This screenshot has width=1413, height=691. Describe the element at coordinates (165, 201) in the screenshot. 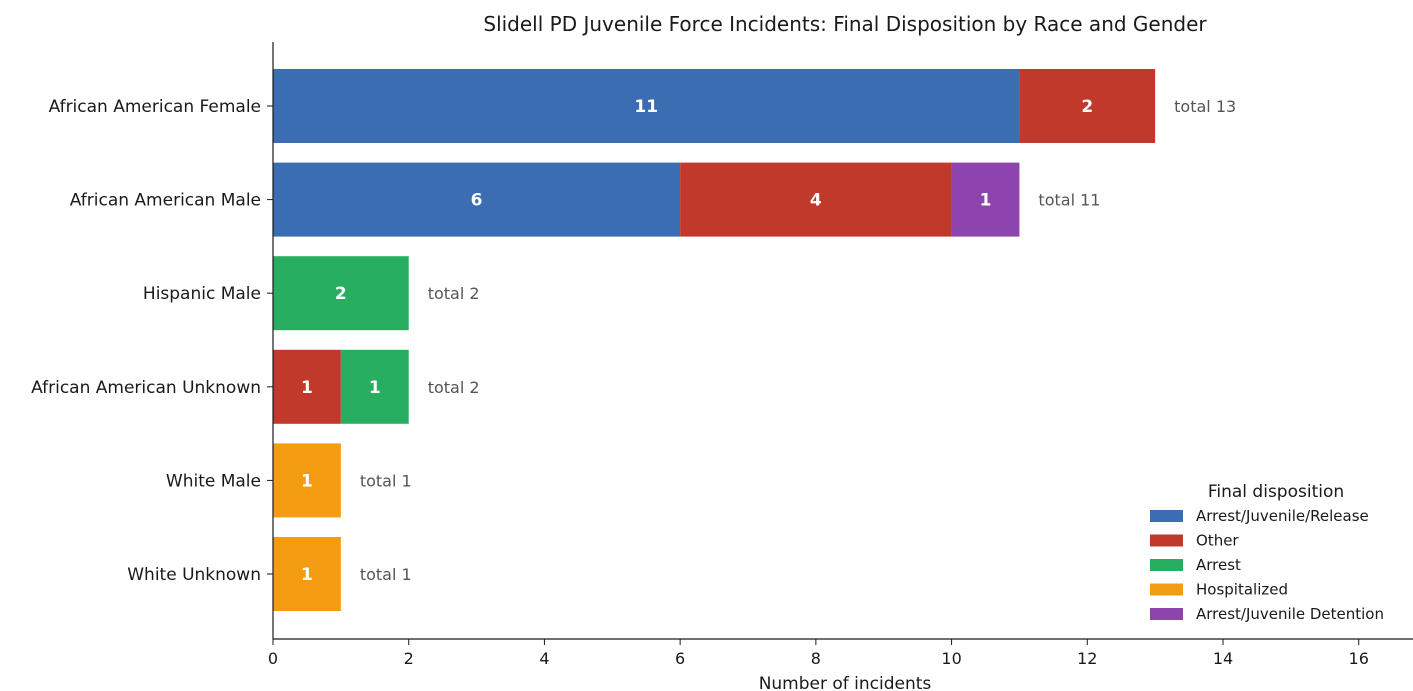

I see `y-tick-label: African American Male` at that location.